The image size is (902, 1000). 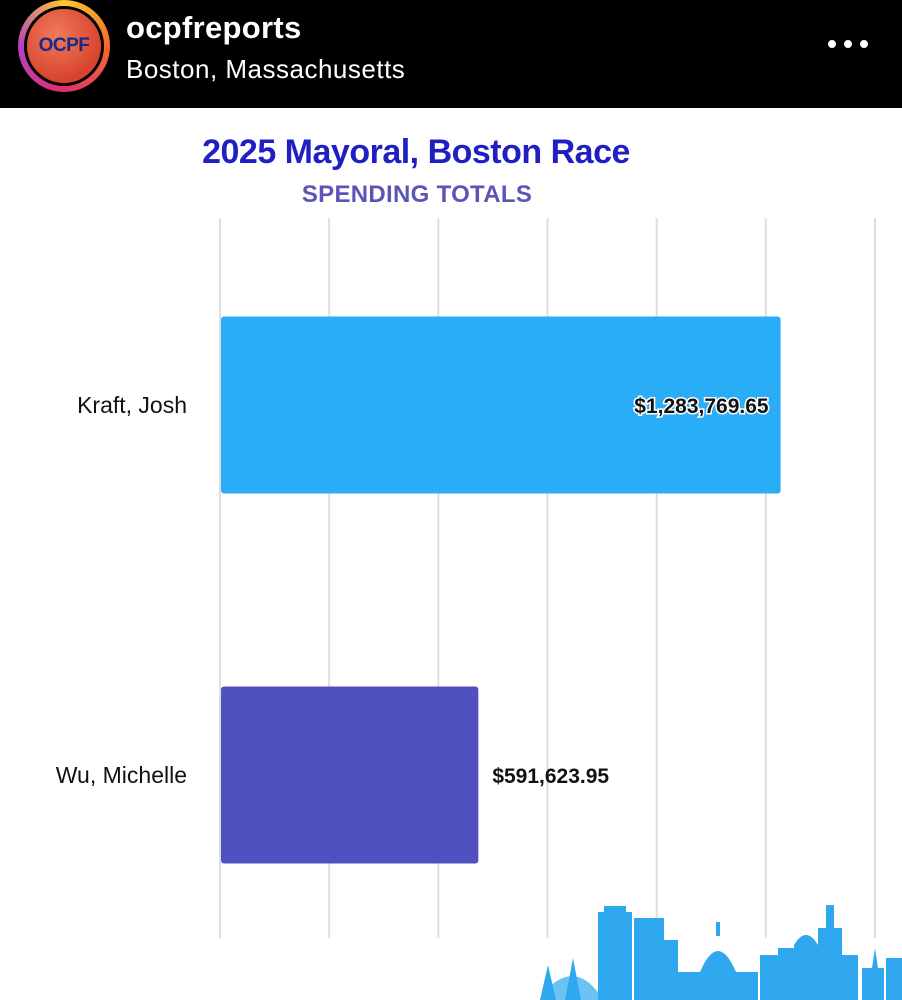 What do you see at coordinates (214, 27) in the screenshot?
I see `account-name: ocpfreports` at bounding box center [214, 27].